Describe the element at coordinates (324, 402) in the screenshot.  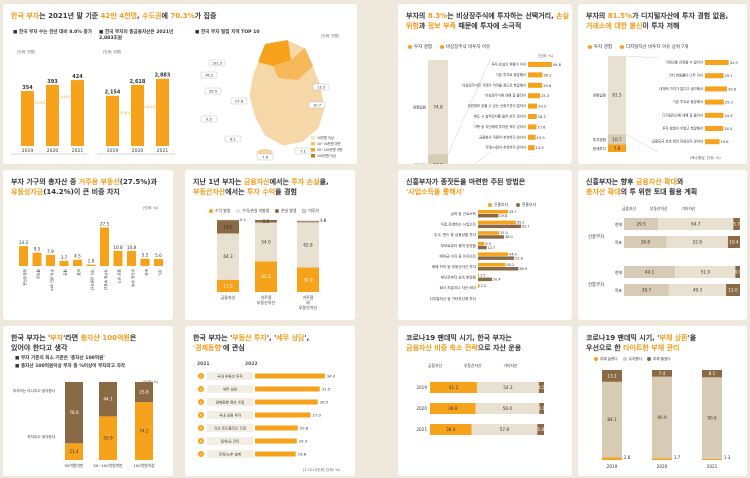
I see `data-label: 30.5` at that location.